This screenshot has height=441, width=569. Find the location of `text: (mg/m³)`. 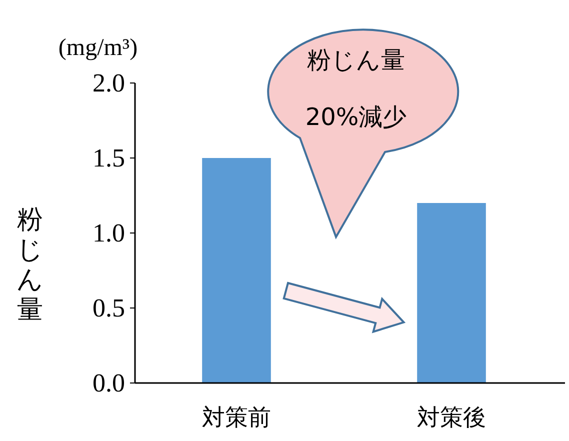

text: (mg/m³) is located at coordinates (98, 48).